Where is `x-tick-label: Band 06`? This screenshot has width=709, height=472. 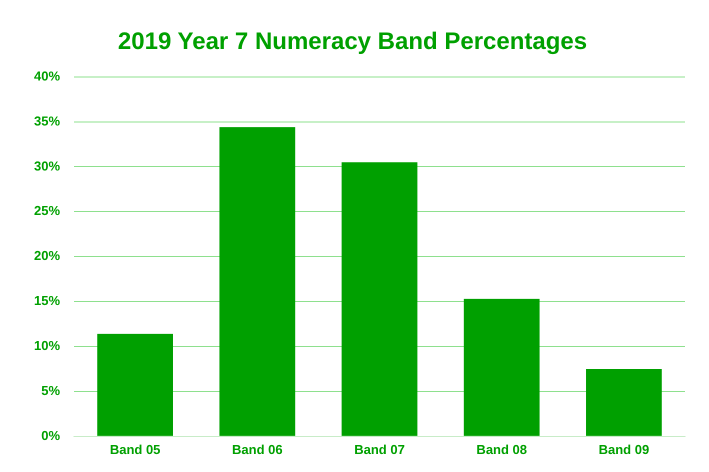 x-tick-label: Band 06 is located at coordinates (257, 449).